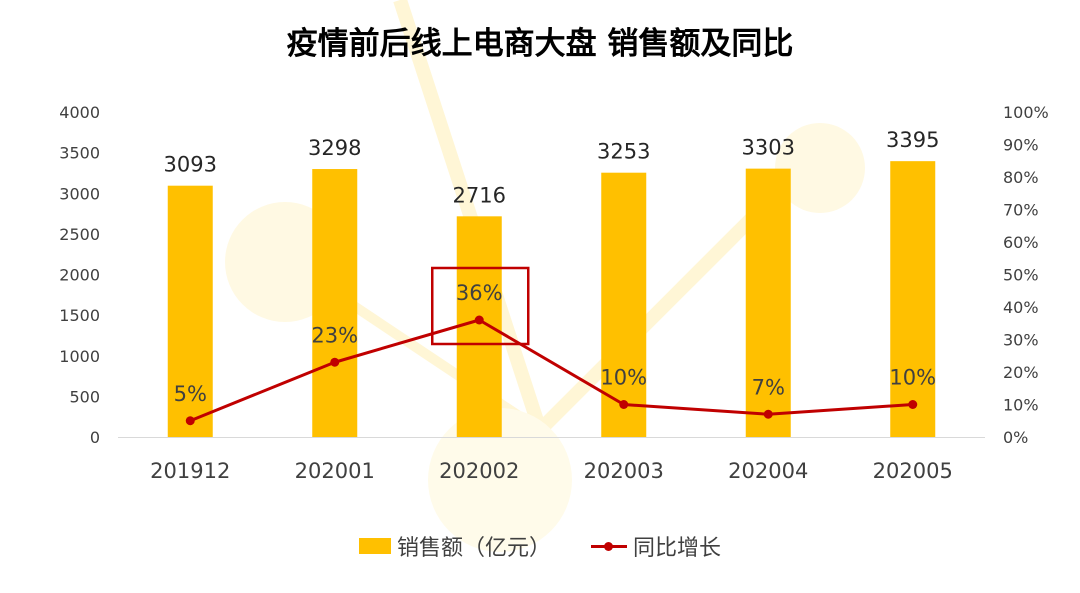 This screenshot has height=593, width=1080. Describe the element at coordinates (479, 195) in the screenshot. I see `bar-value-label: 2716` at that location.